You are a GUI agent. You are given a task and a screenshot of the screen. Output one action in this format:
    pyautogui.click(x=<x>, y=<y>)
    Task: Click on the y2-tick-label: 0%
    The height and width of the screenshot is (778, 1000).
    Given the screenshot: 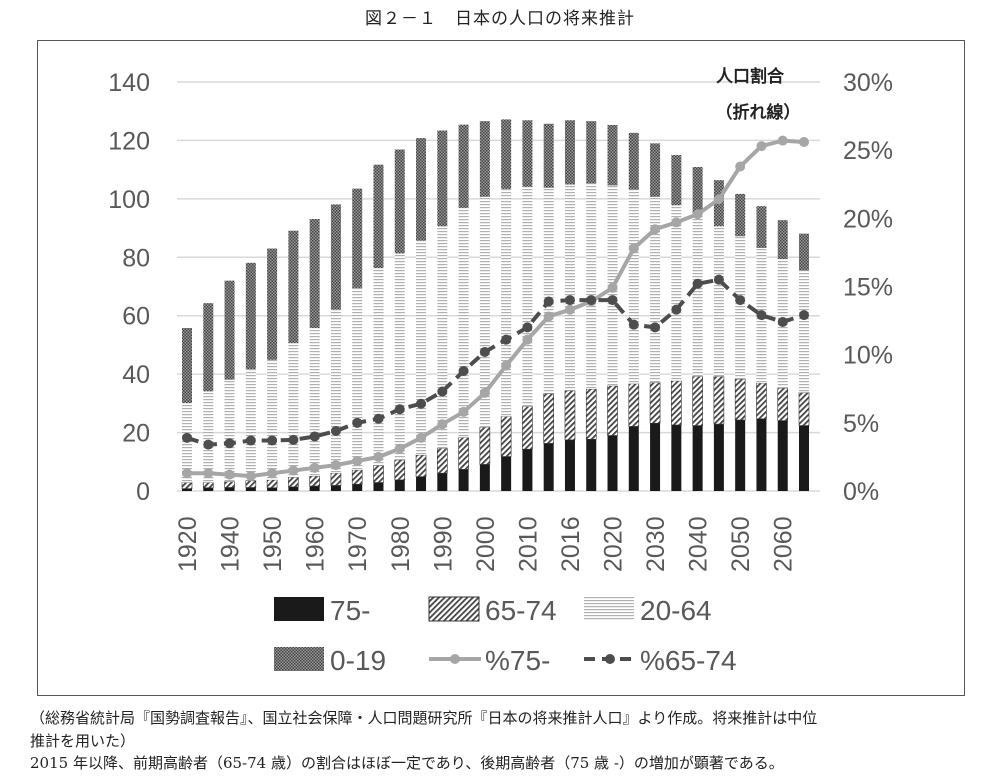 What is the action you would take?
    pyautogui.click(x=861, y=492)
    